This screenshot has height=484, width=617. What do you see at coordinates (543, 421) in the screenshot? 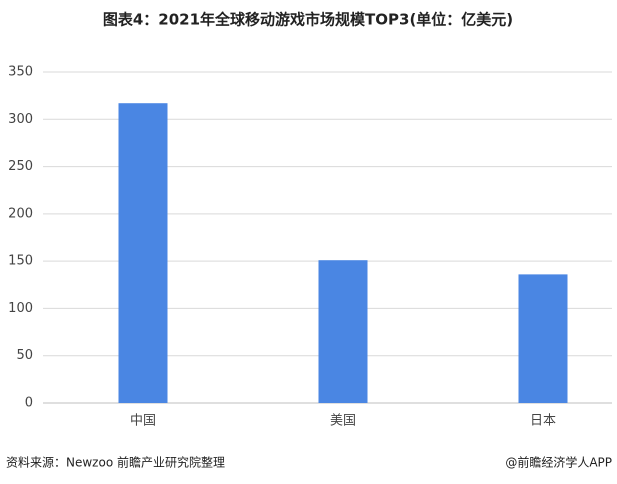
I see `x-tick-label: 日本` at bounding box center [543, 421].